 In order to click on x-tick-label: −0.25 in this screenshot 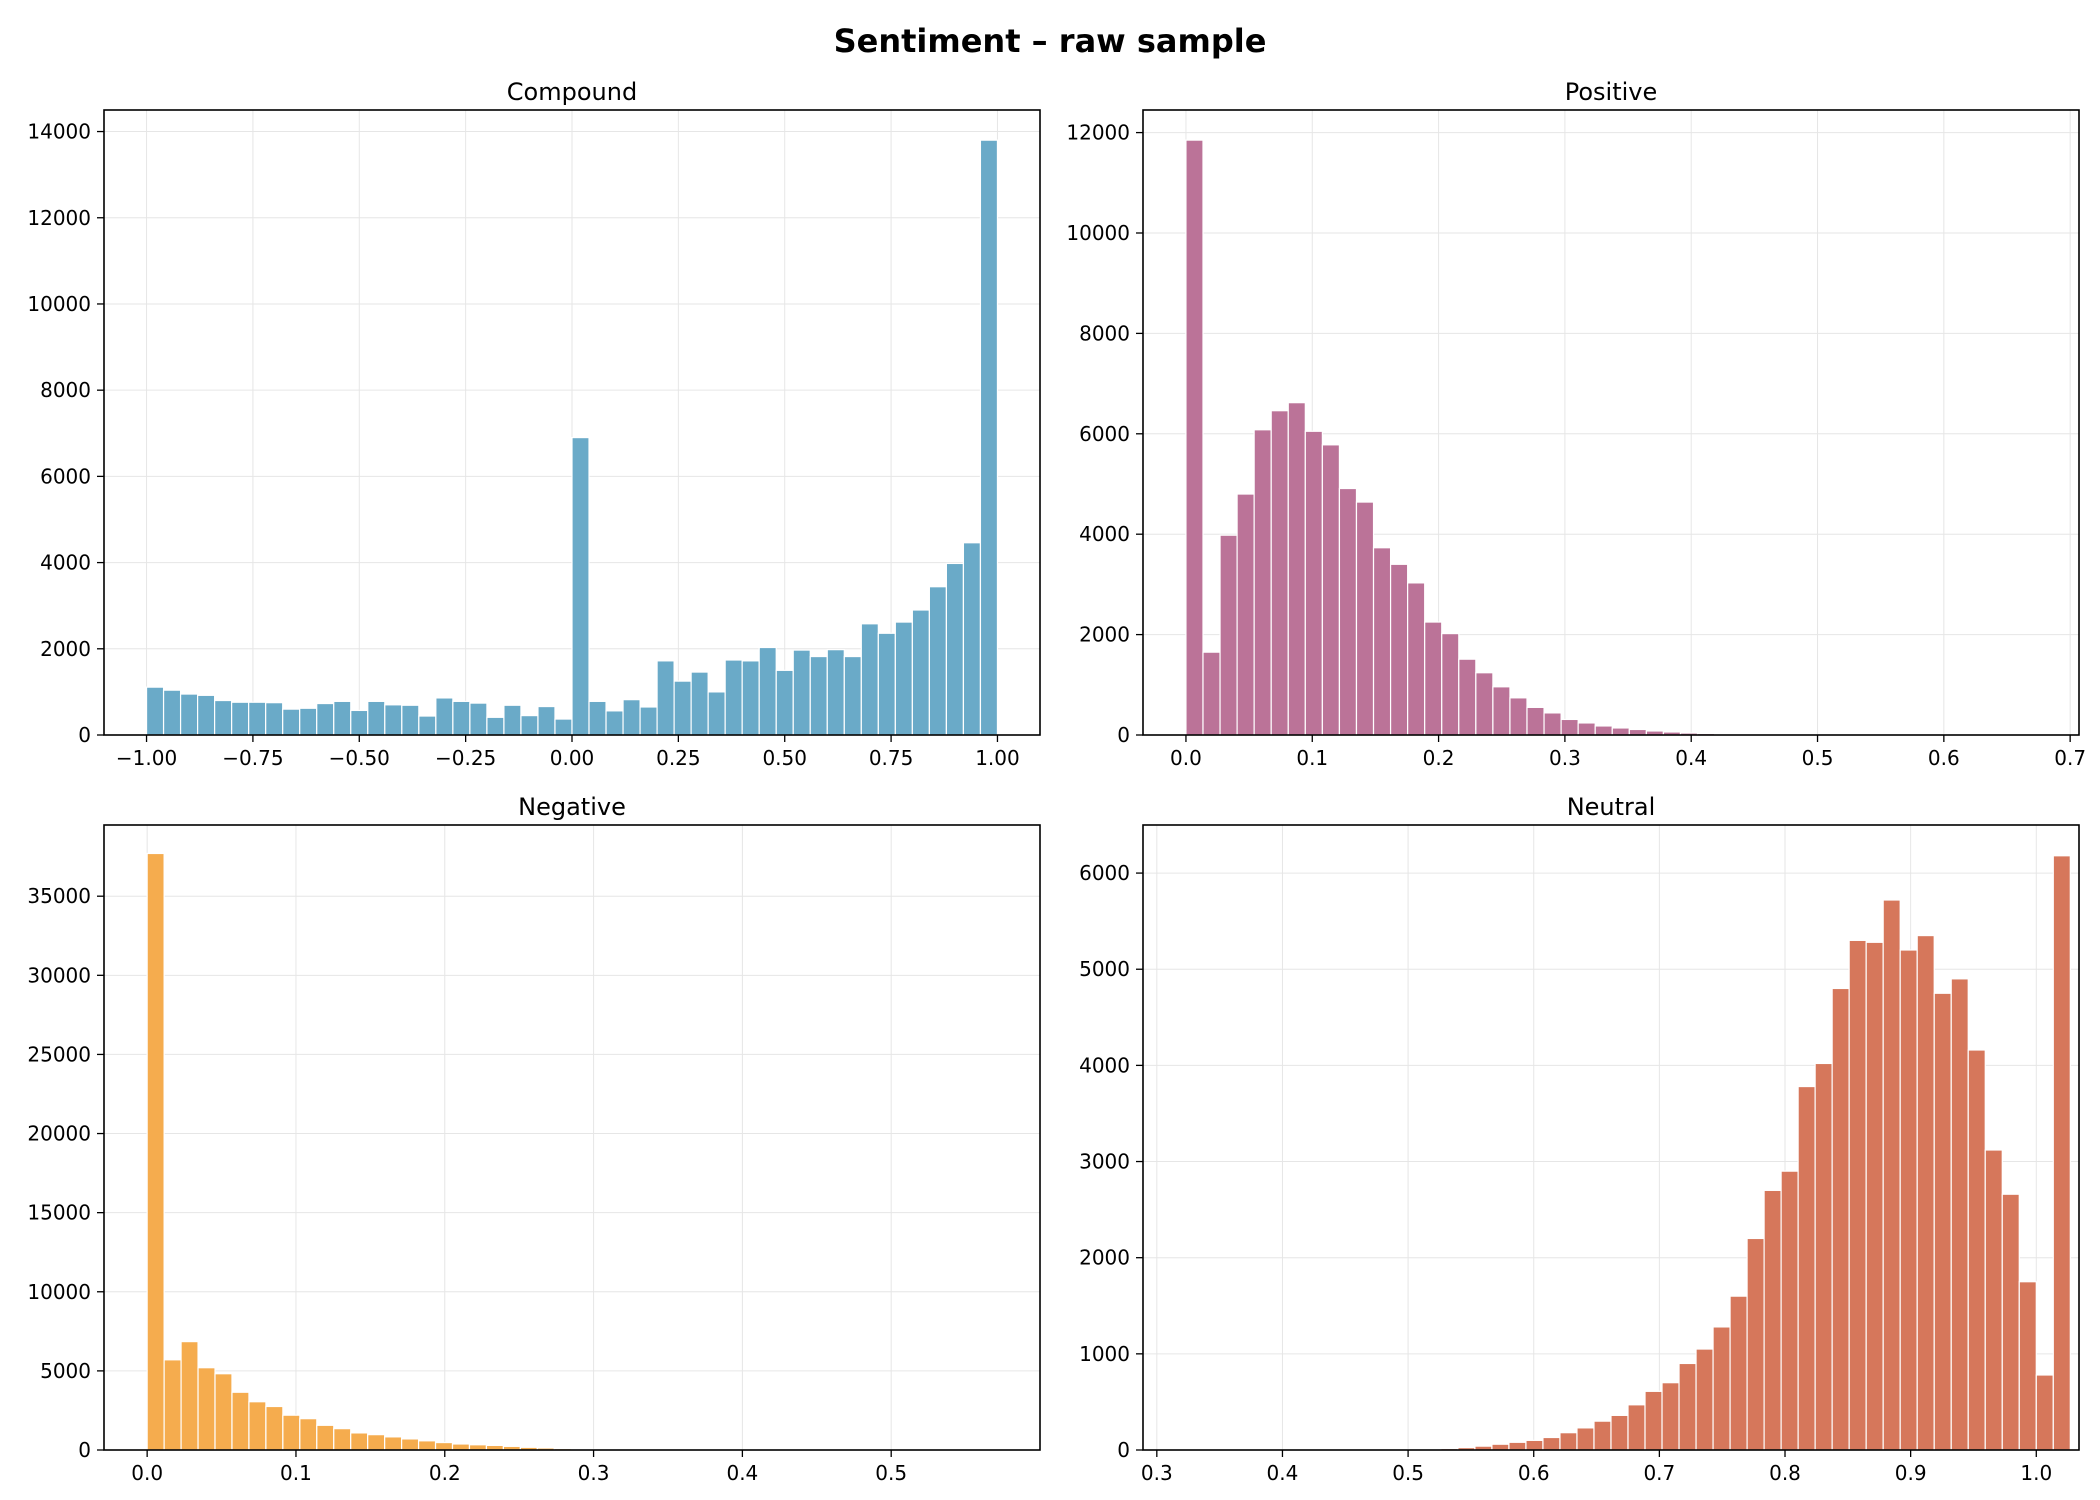, I will do `click(465, 758)`.